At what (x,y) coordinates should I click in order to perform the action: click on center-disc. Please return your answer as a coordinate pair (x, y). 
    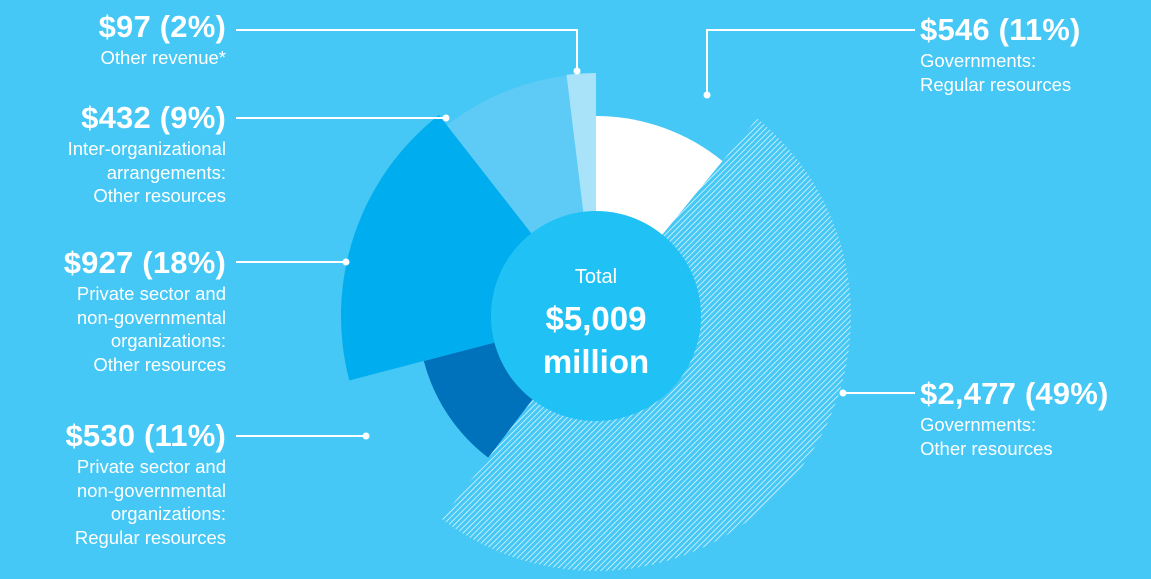
    Looking at the image, I should click on (596, 316).